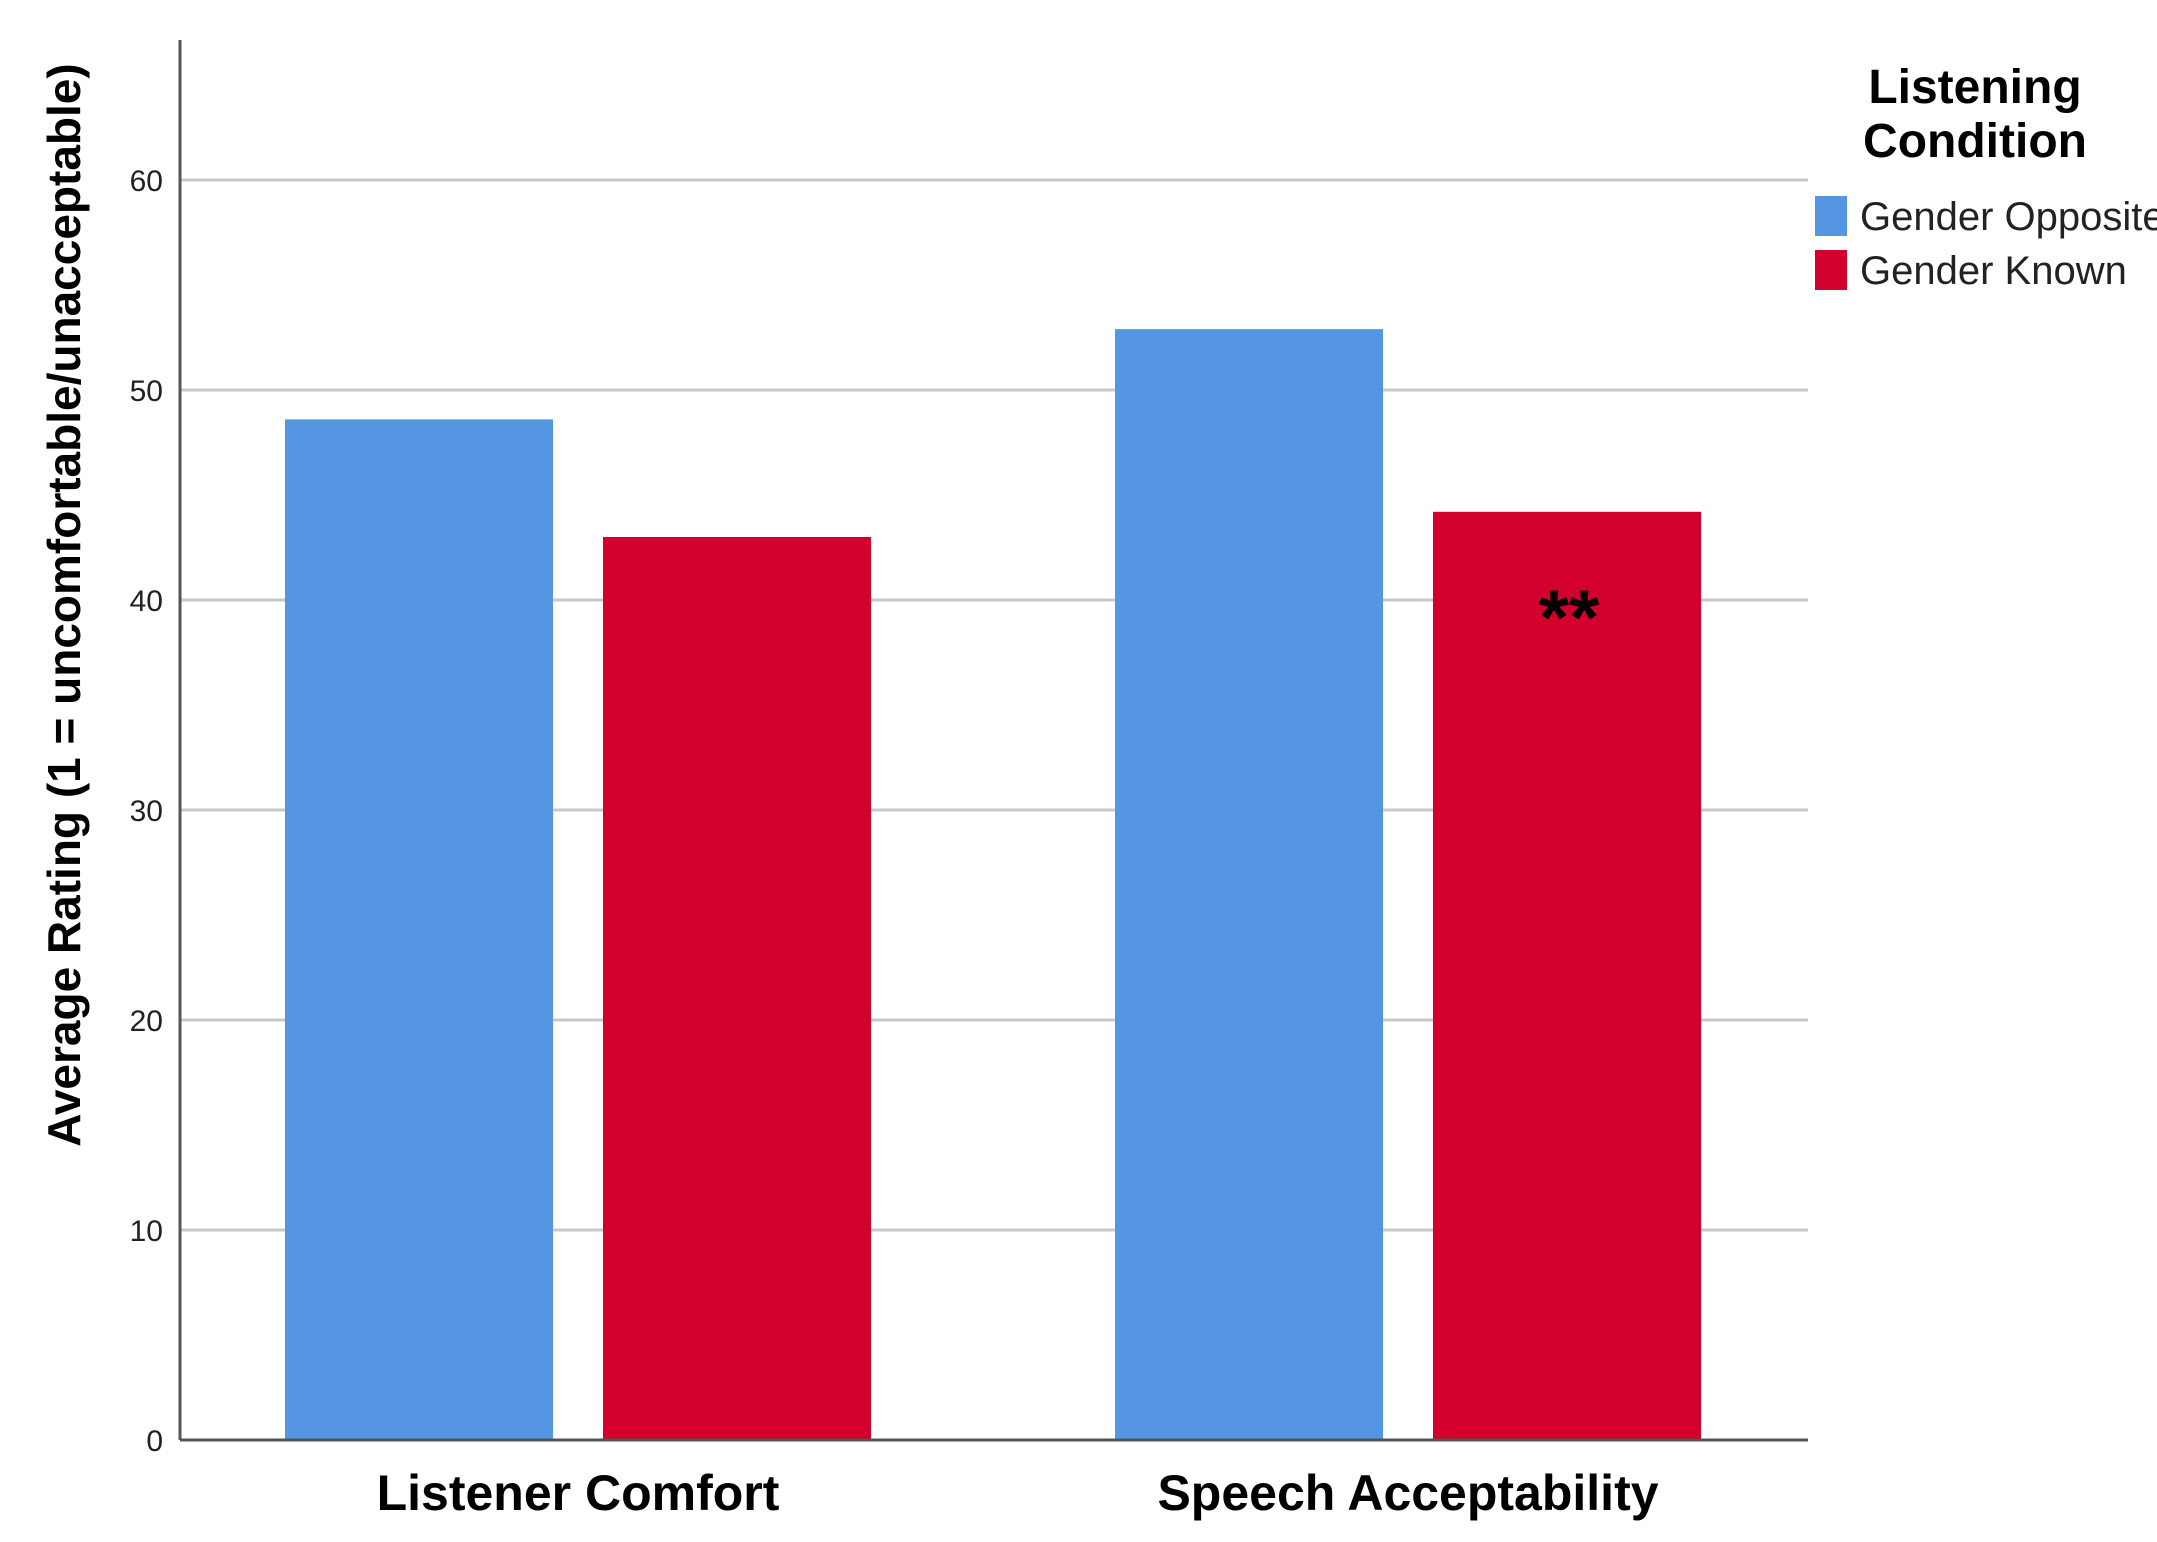 This screenshot has height=1542, width=2157. What do you see at coordinates (146, 181) in the screenshot?
I see `y-tick-label: 60` at bounding box center [146, 181].